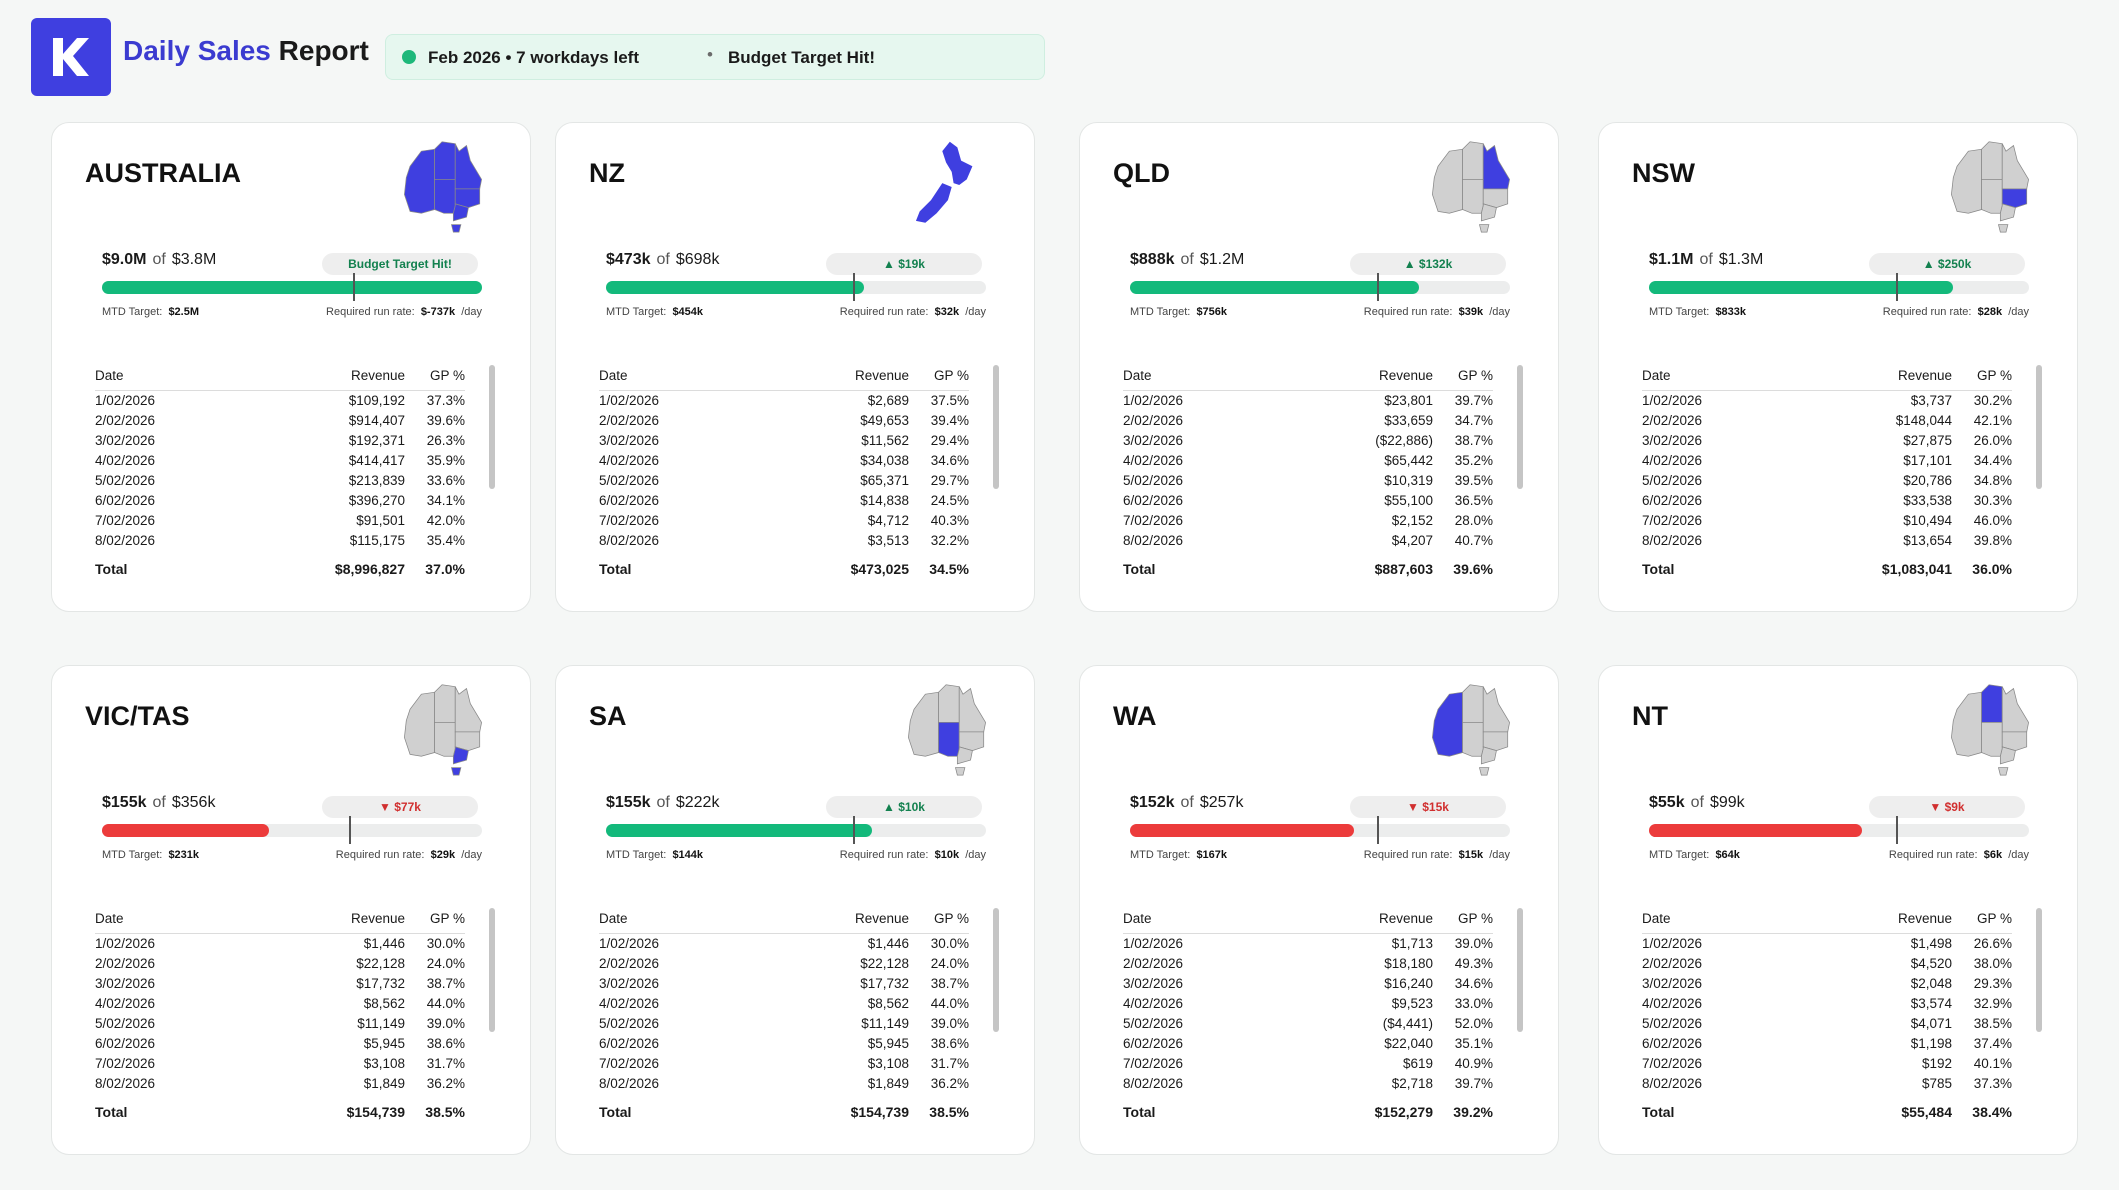 This screenshot has height=1190, width=2119. What do you see at coordinates (445, 963) in the screenshot?
I see `row-gp: 24.0%` at bounding box center [445, 963].